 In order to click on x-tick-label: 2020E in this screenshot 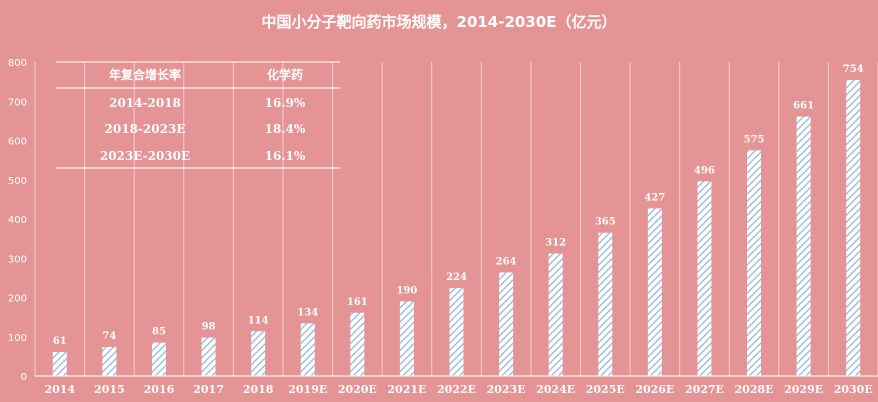, I will do `click(357, 389)`.